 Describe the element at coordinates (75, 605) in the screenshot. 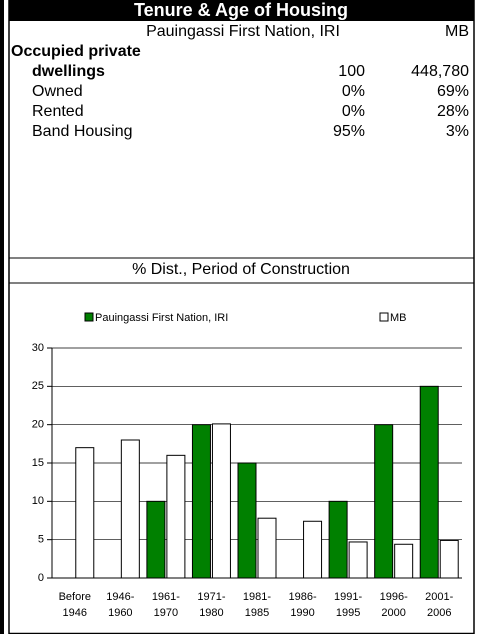

I see `x-tick-label: Before 1946` at that location.